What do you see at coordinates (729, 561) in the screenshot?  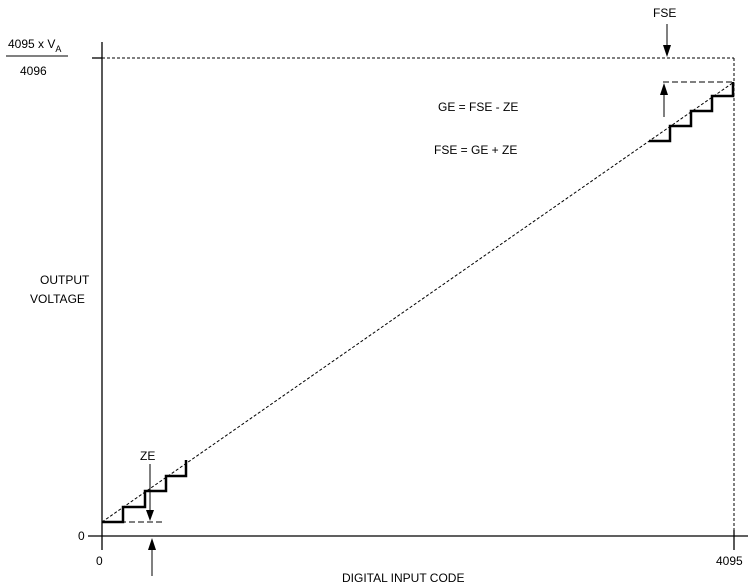 I see `x-max-label: 4095` at bounding box center [729, 561].